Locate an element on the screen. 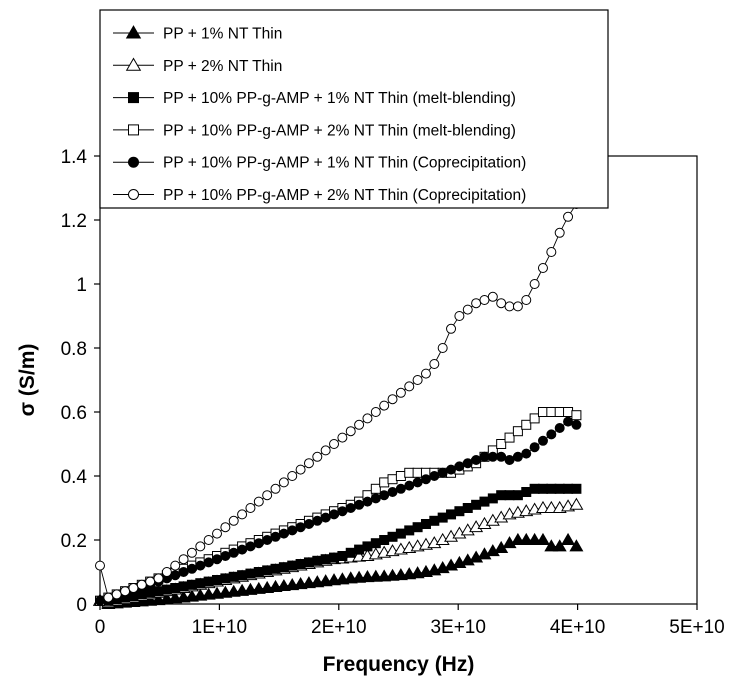 This screenshot has width=730, height=679. y-tick-label: 1.2 is located at coordinates (74, 221).